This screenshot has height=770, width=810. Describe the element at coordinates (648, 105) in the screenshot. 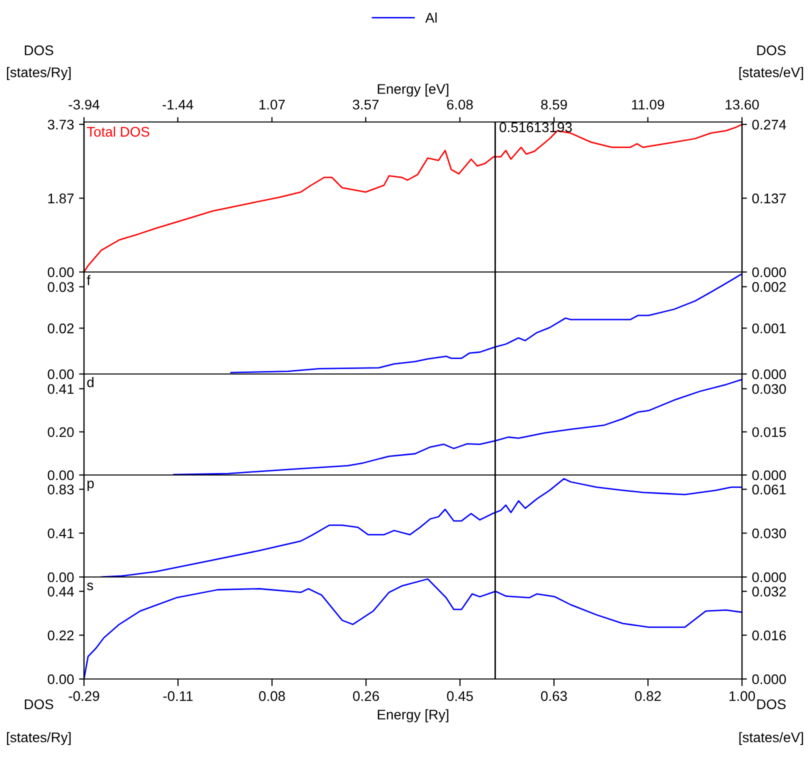

I see `x2-tick-label: 11.09` at that location.